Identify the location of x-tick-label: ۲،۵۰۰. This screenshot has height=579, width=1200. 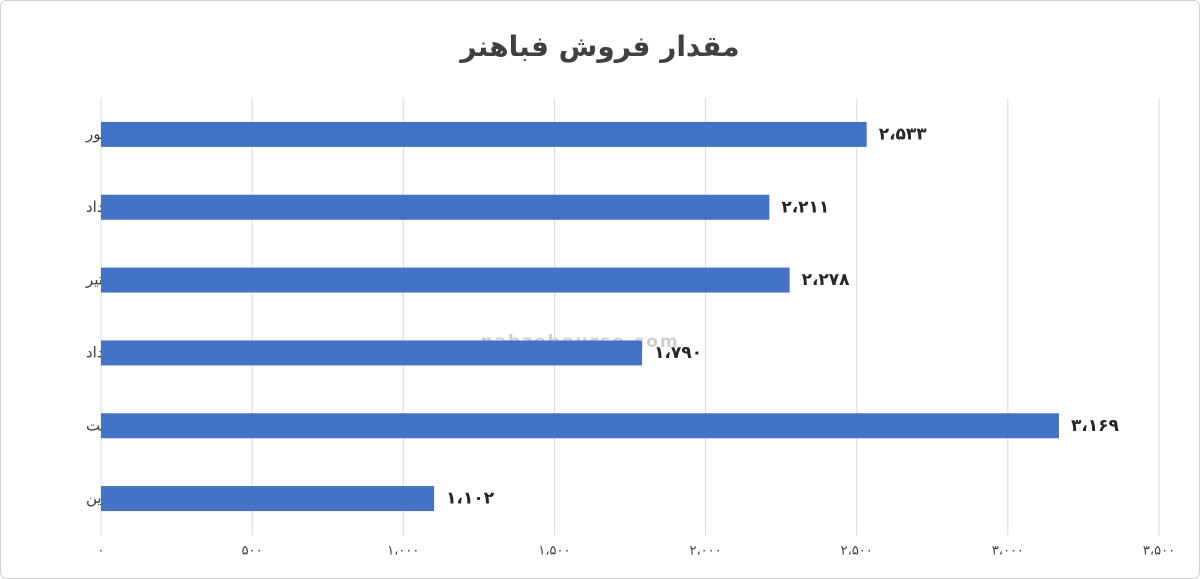
(857, 551).